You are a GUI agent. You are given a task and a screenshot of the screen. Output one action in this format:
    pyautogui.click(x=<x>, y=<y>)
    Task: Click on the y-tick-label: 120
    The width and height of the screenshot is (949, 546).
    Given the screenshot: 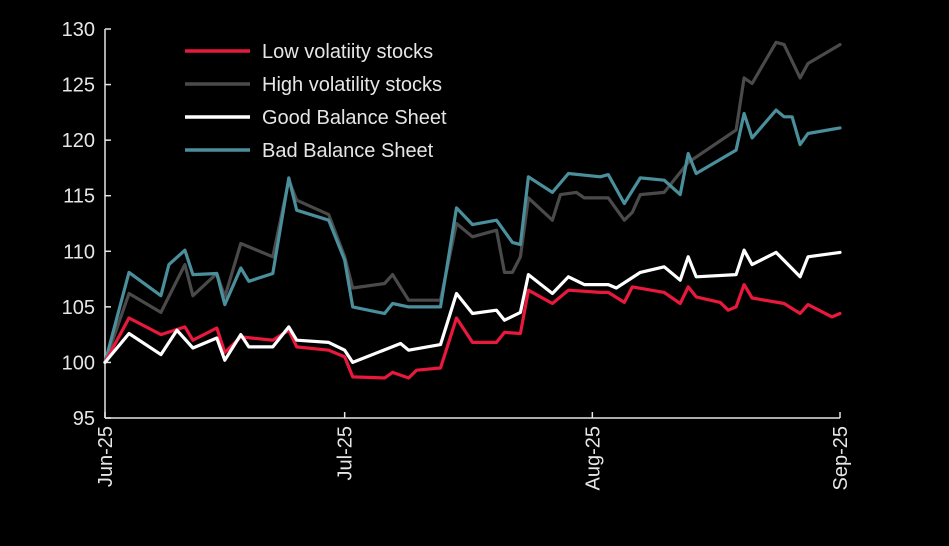 What is the action you would take?
    pyautogui.click(x=78, y=141)
    